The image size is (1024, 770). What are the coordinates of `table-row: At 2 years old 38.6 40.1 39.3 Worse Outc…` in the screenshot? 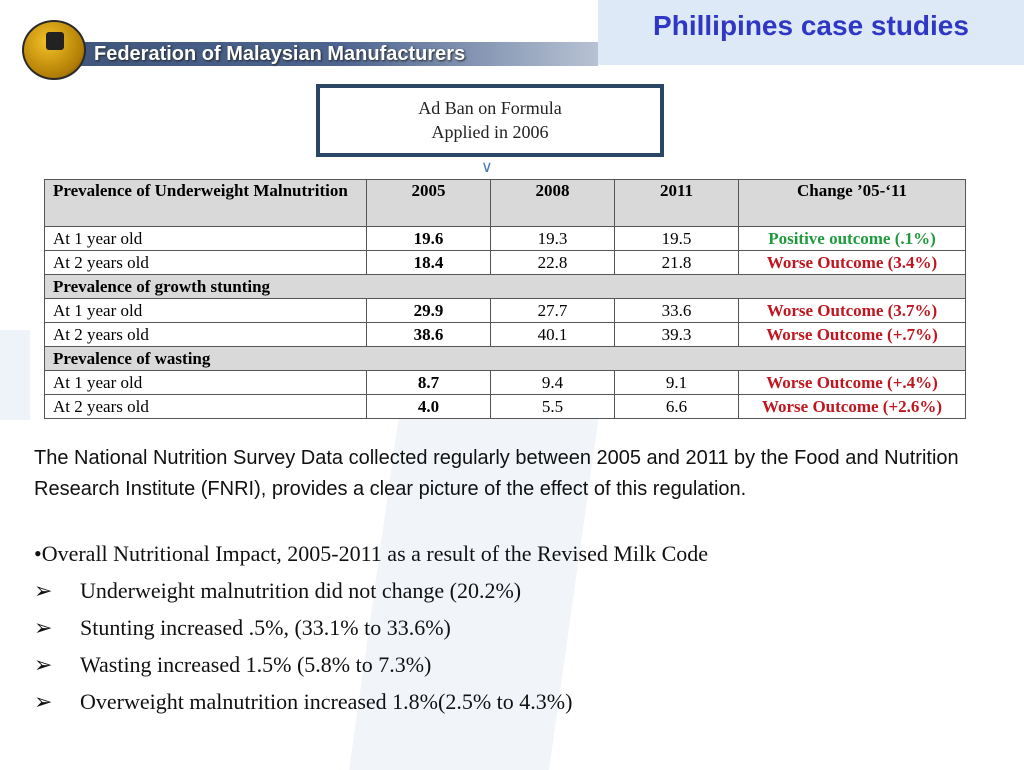 It's located at (505, 334).